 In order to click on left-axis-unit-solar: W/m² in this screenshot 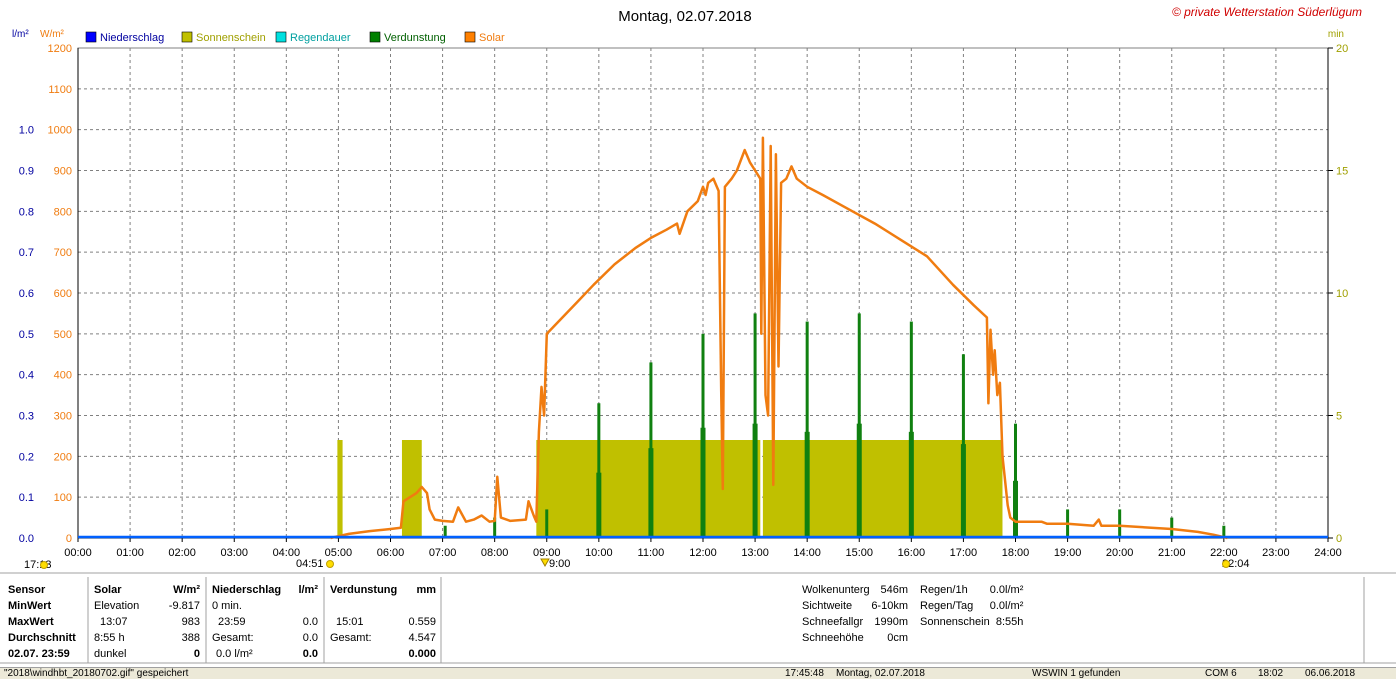, I will do `click(52, 34)`.